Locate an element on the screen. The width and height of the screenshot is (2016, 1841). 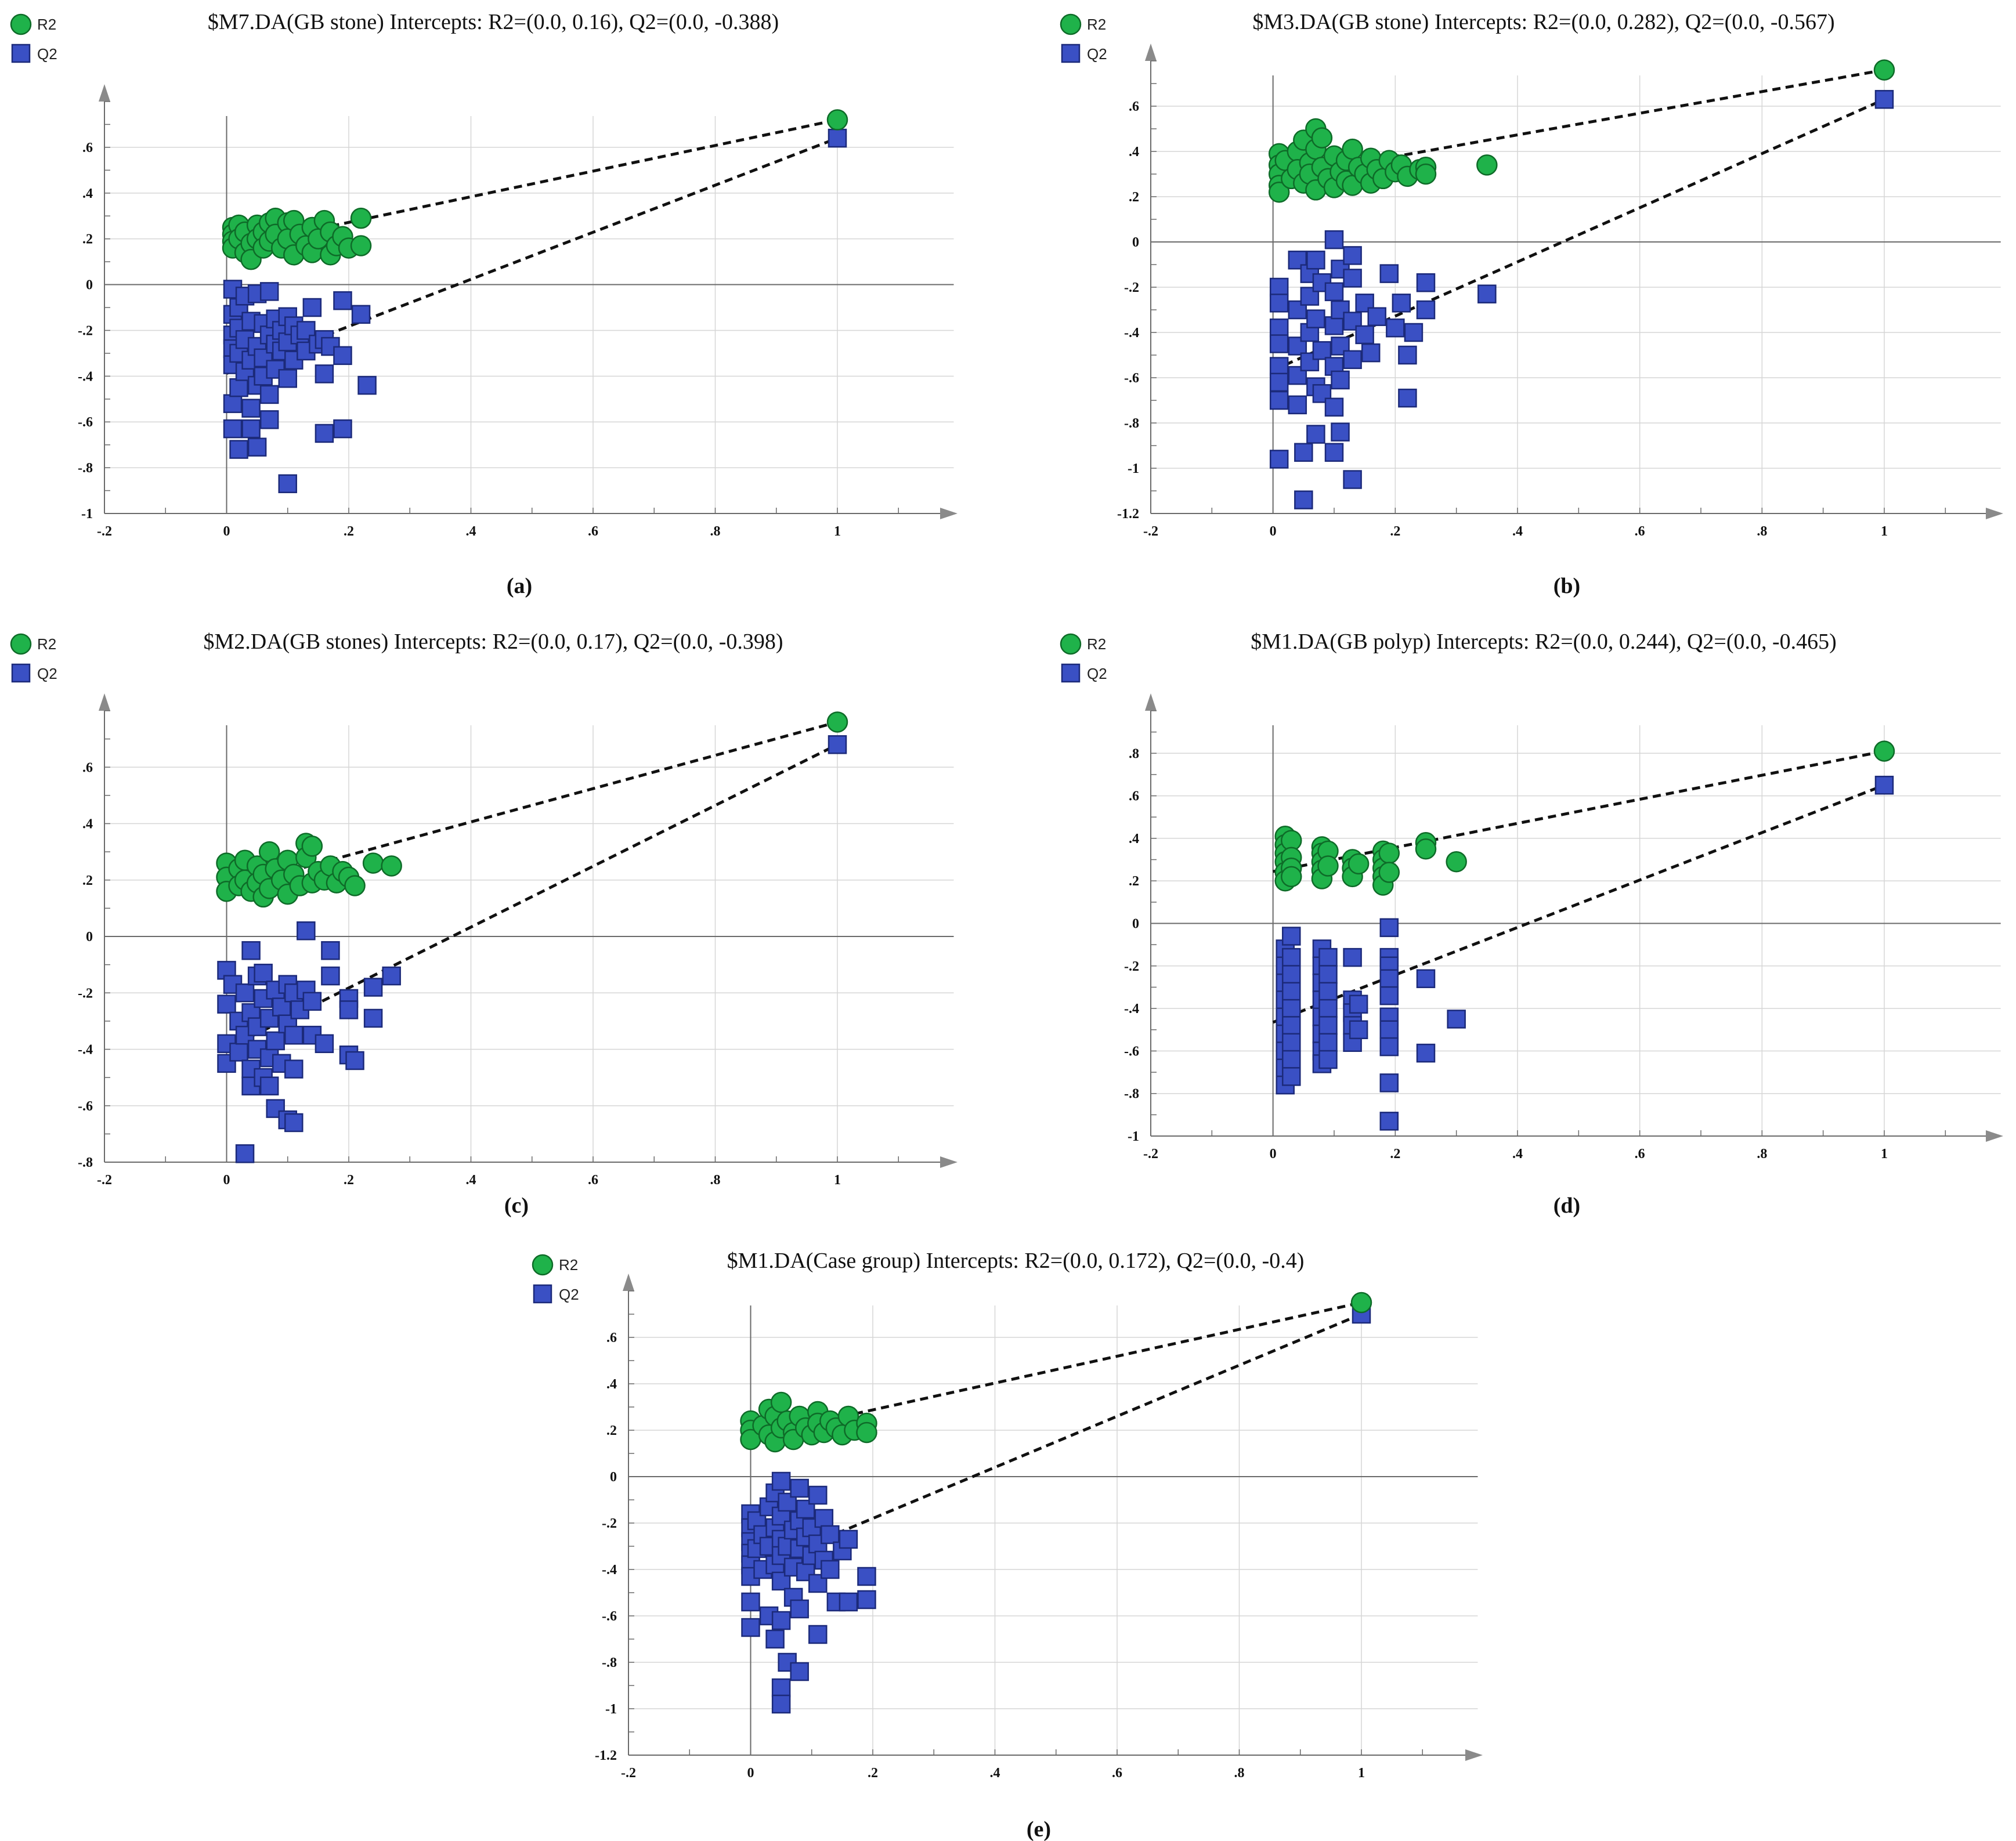
grid is located at coordinates (529, 943).